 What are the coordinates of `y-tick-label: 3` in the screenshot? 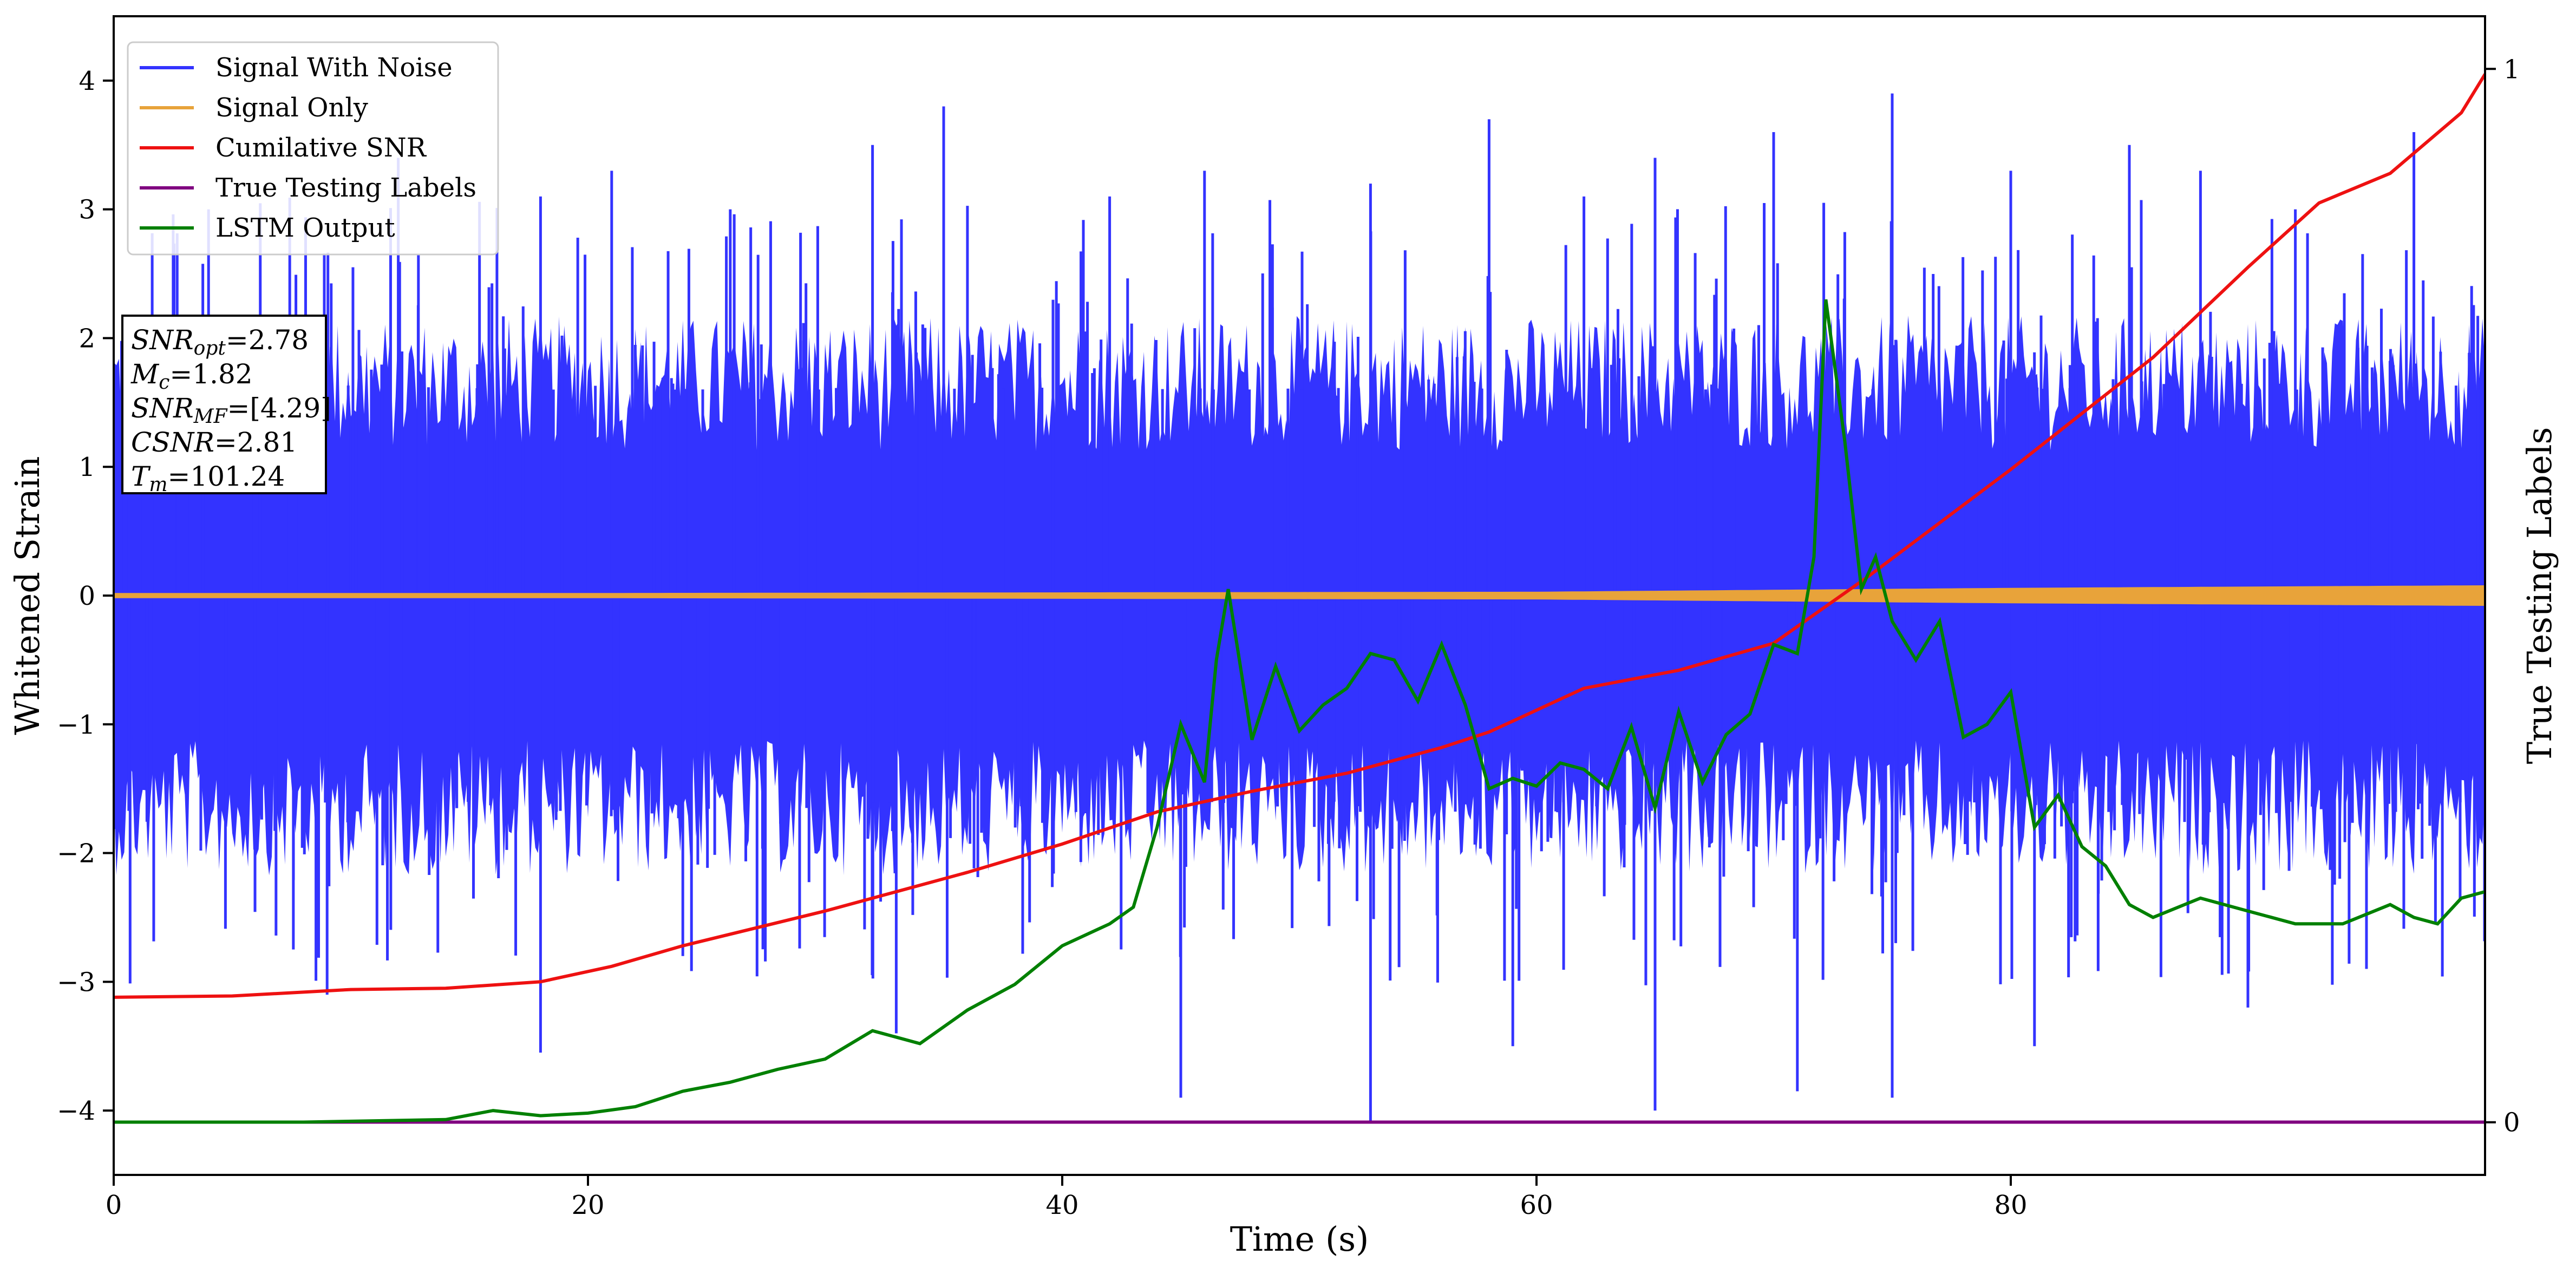 It's located at (87, 210).